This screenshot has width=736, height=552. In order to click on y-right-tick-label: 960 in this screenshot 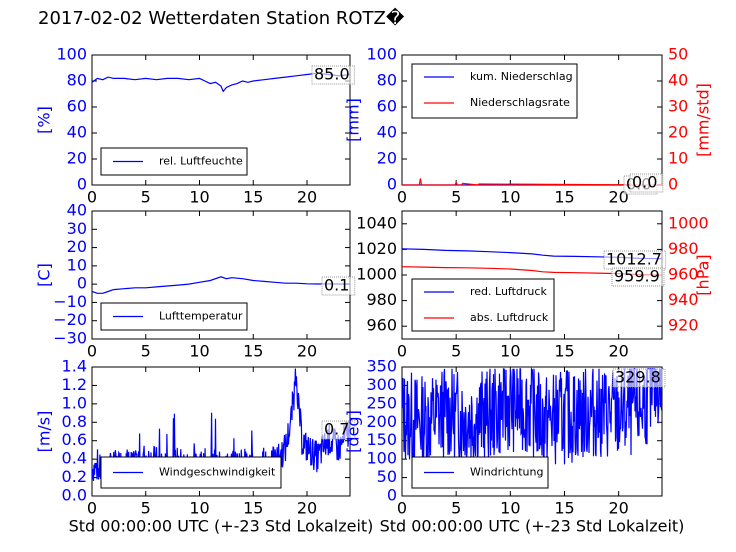, I will do `click(683, 274)`.